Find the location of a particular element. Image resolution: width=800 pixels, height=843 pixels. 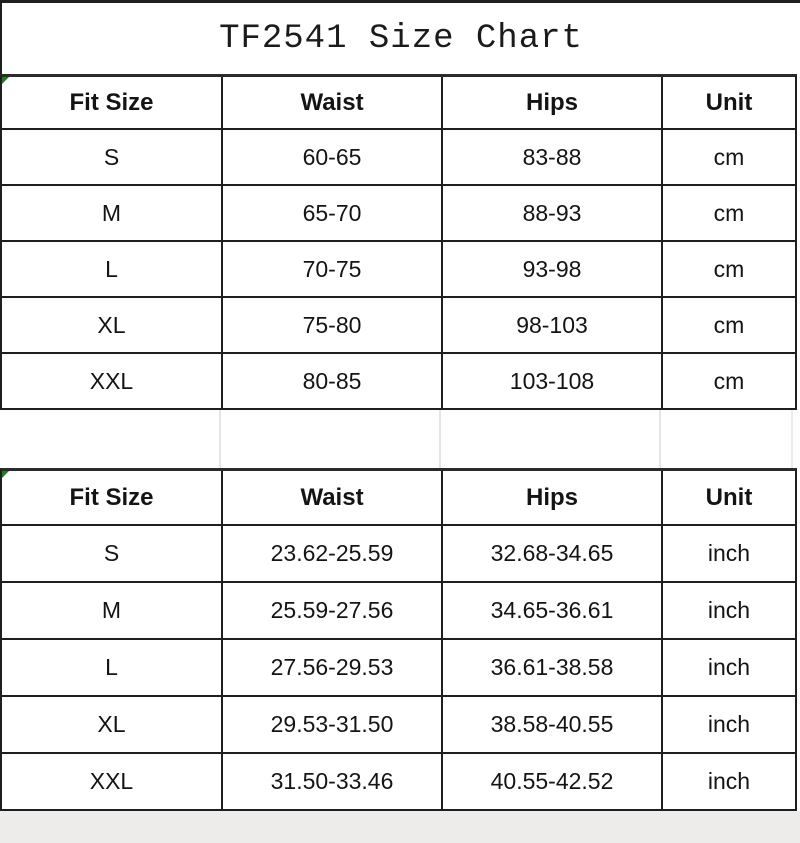

table-row: XXL 31.50-33.46 40.55-42.52 inch is located at coordinates (398, 780).